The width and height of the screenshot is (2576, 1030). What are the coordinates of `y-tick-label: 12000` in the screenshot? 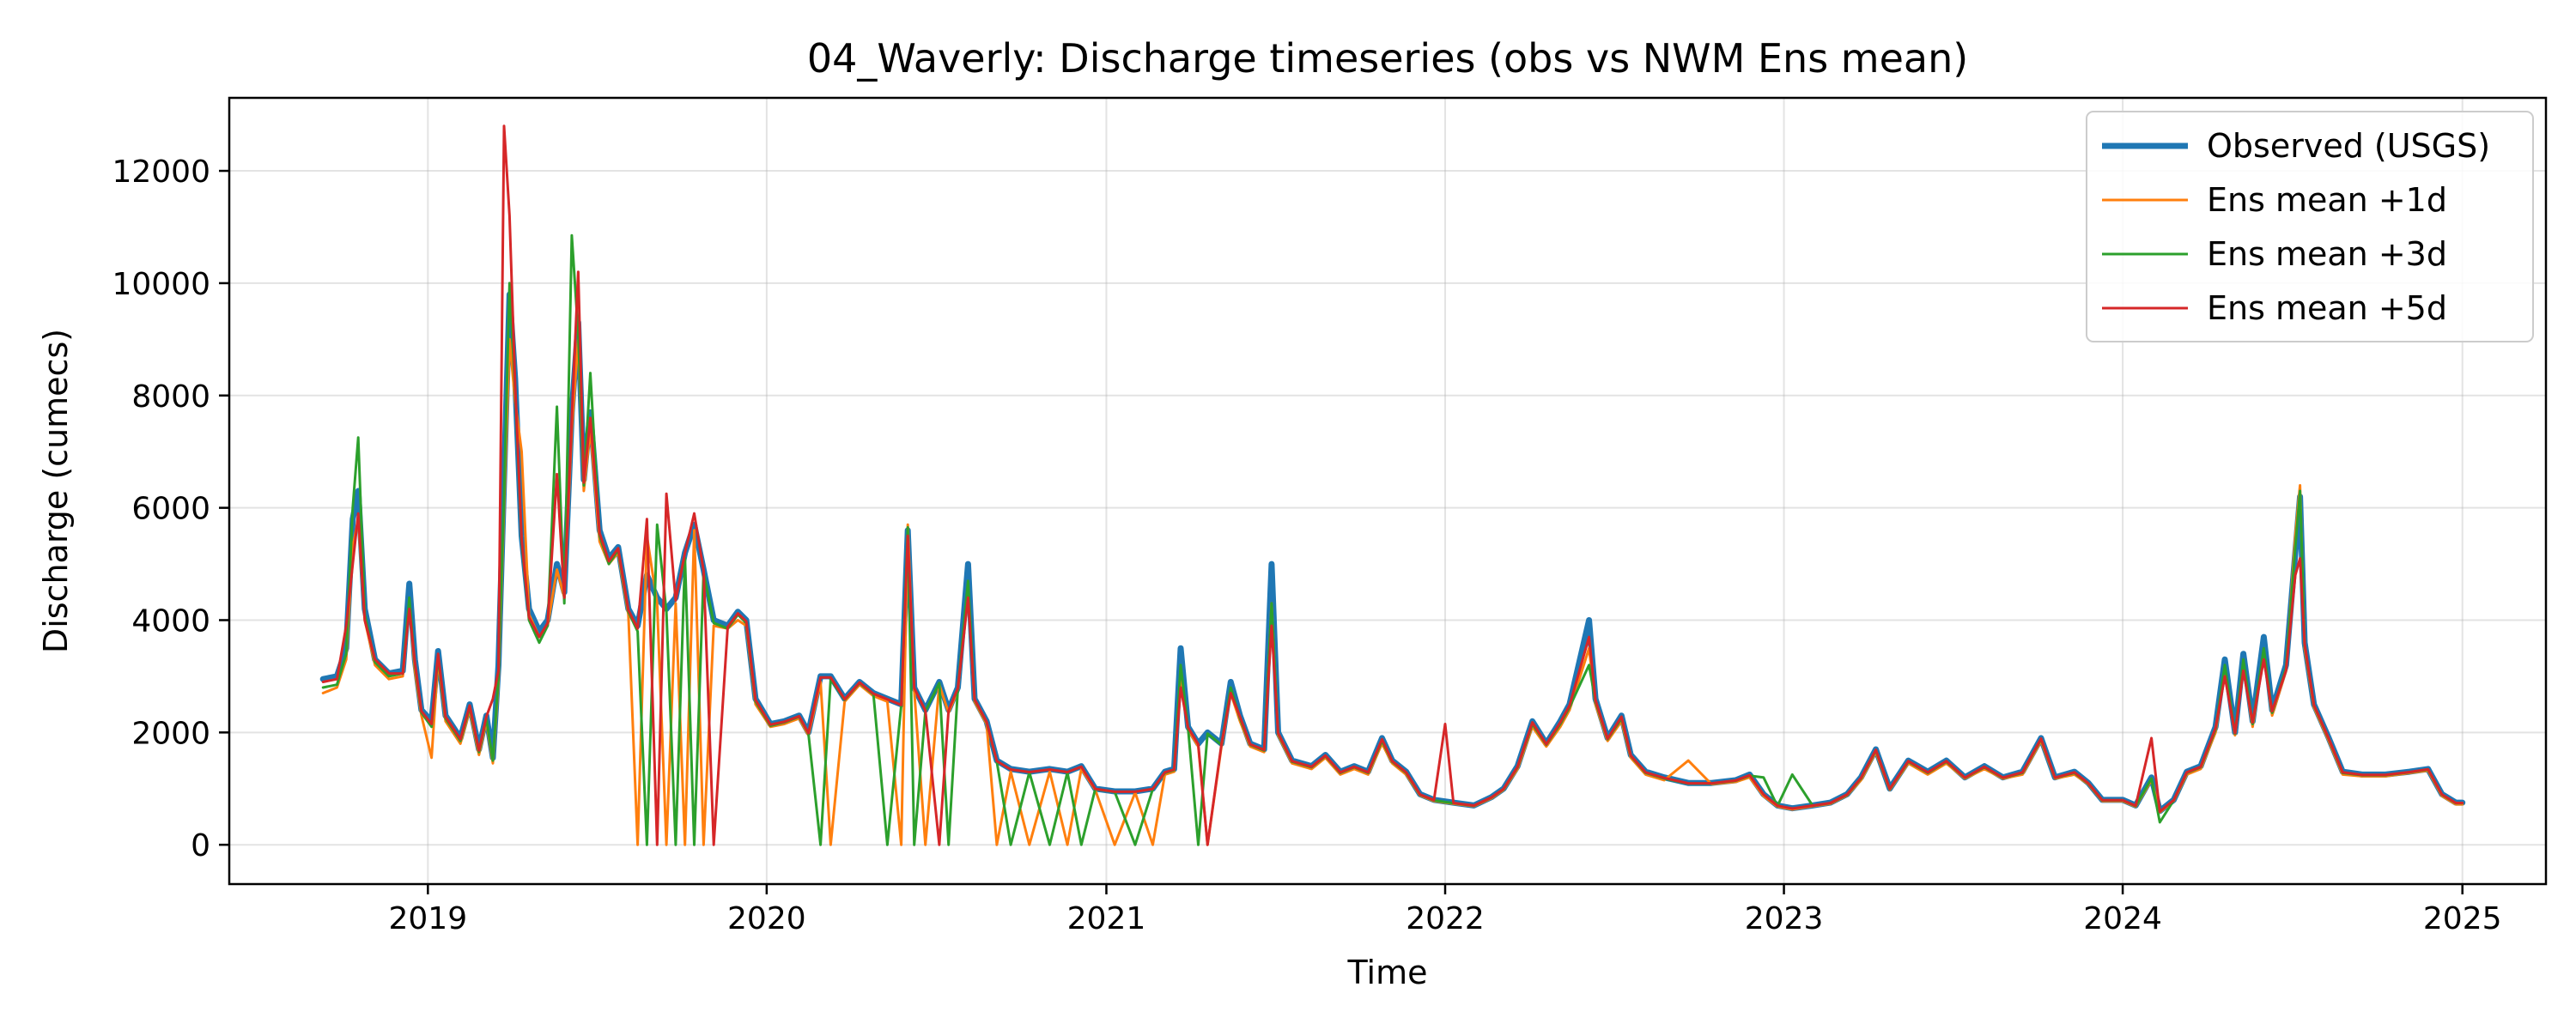 It's located at (161, 172).